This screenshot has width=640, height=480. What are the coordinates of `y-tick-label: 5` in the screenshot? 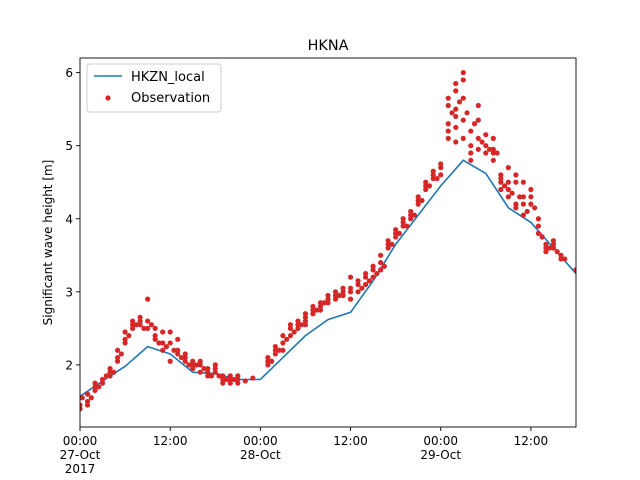 It's located at (69, 146).